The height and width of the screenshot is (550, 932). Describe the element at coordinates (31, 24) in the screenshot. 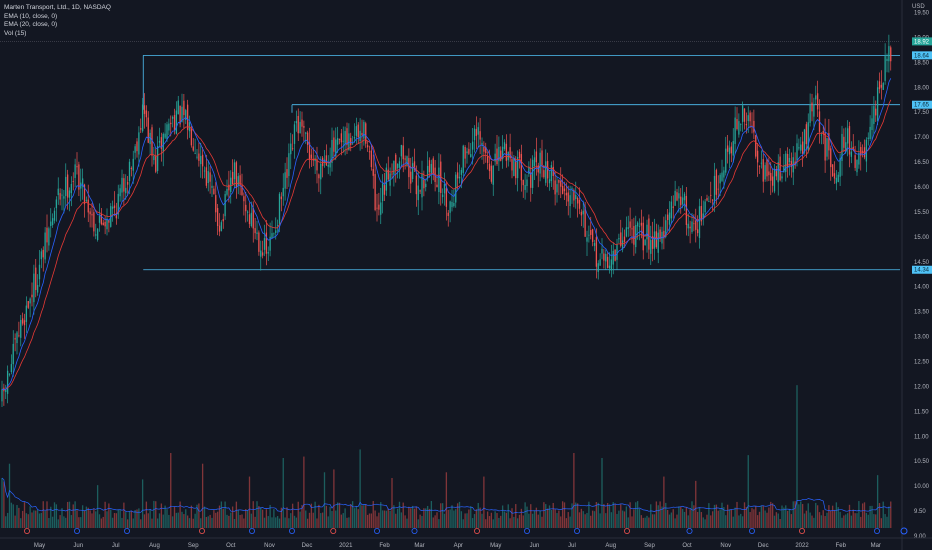

I see `ema20-legend: EMA (20, close, 0)` at that location.